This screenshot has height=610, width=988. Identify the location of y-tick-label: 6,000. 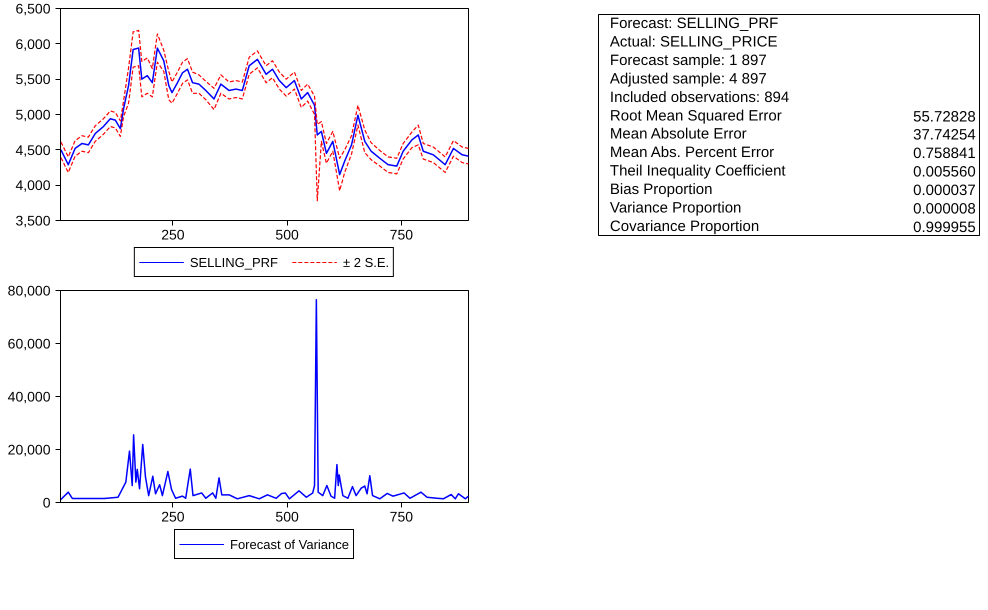
(33, 44).